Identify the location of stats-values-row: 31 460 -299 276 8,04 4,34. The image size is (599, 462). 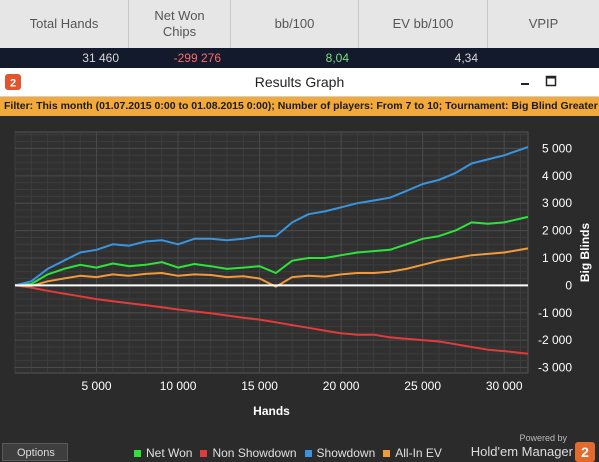
(299, 58).